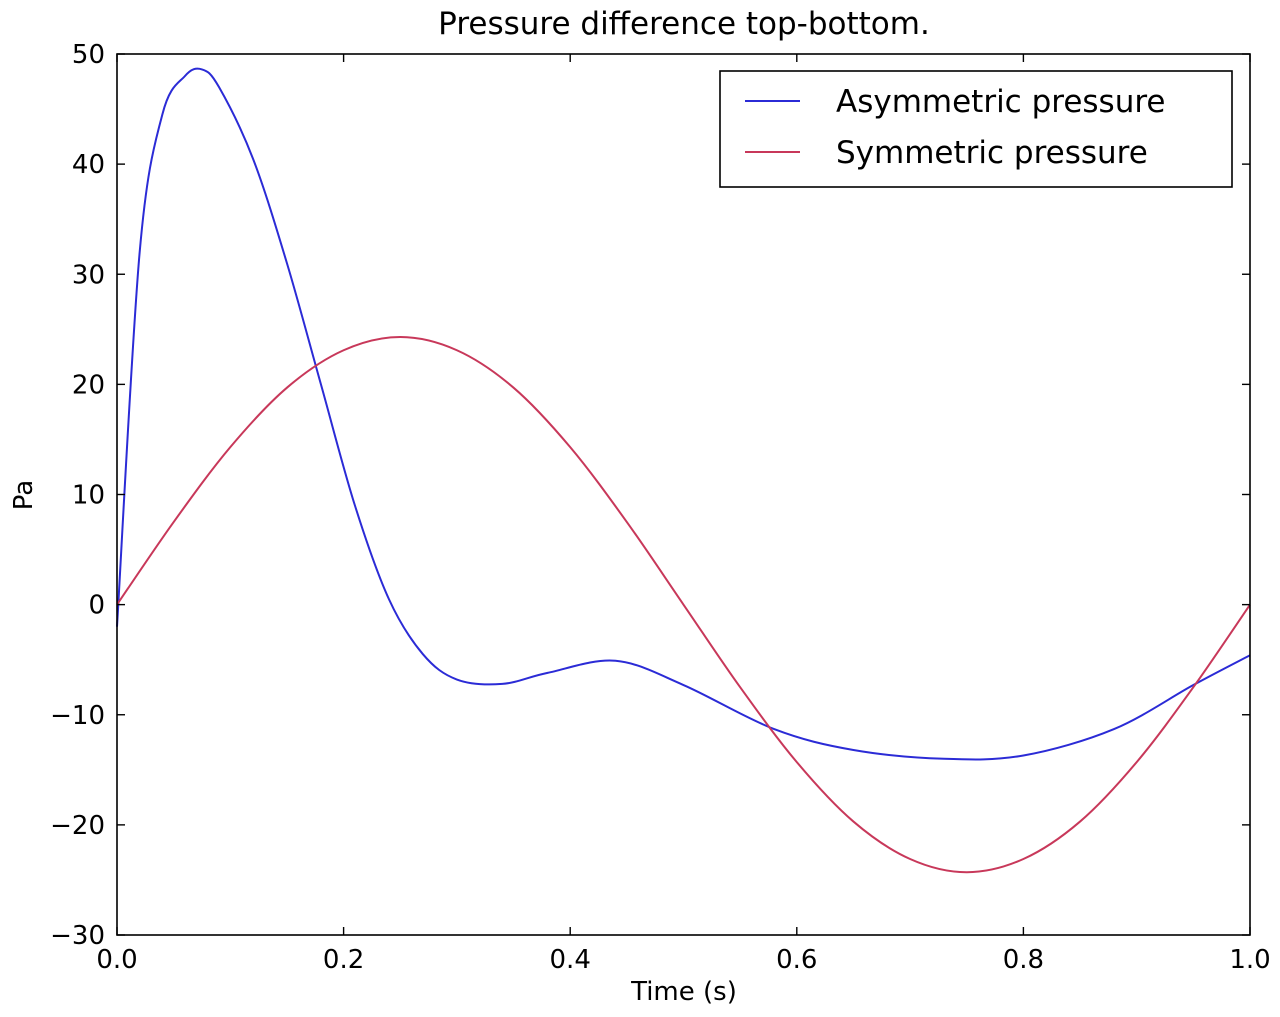  I want to click on x-tick-label: 0.0, so click(116, 960).